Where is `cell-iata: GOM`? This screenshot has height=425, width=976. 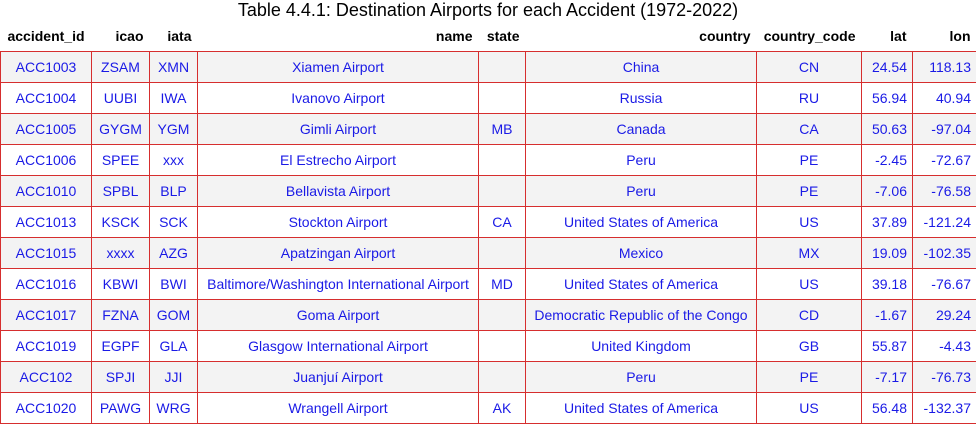 cell-iata: GOM is located at coordinates (173, 315).